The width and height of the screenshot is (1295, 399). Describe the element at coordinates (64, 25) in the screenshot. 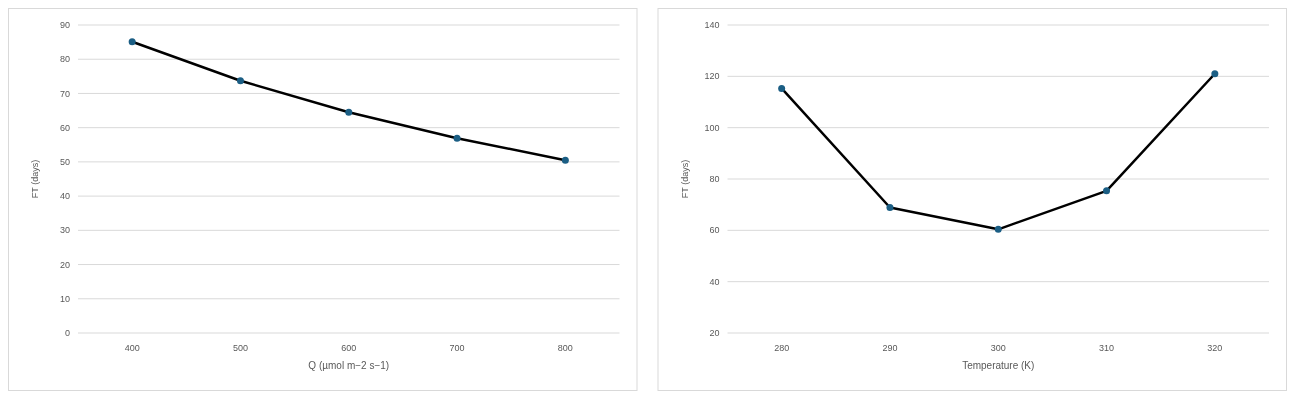

I see `y-tick-label: 90` at that location.